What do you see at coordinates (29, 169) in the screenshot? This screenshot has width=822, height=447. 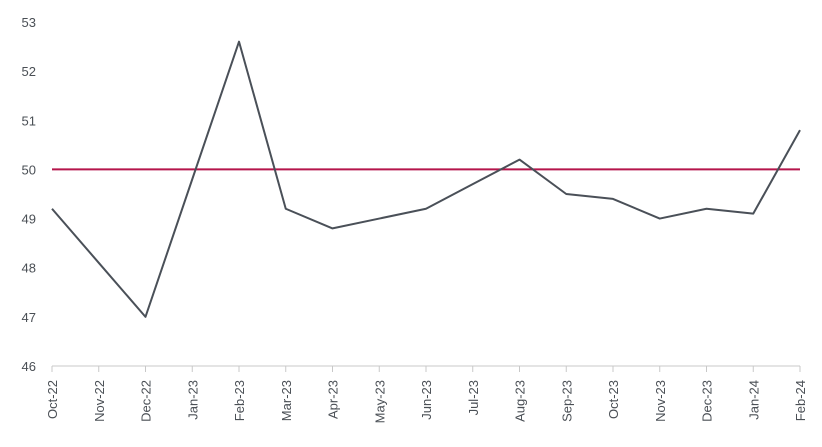 I see `y-tick-label: 50` at bounding box center [29, 169].